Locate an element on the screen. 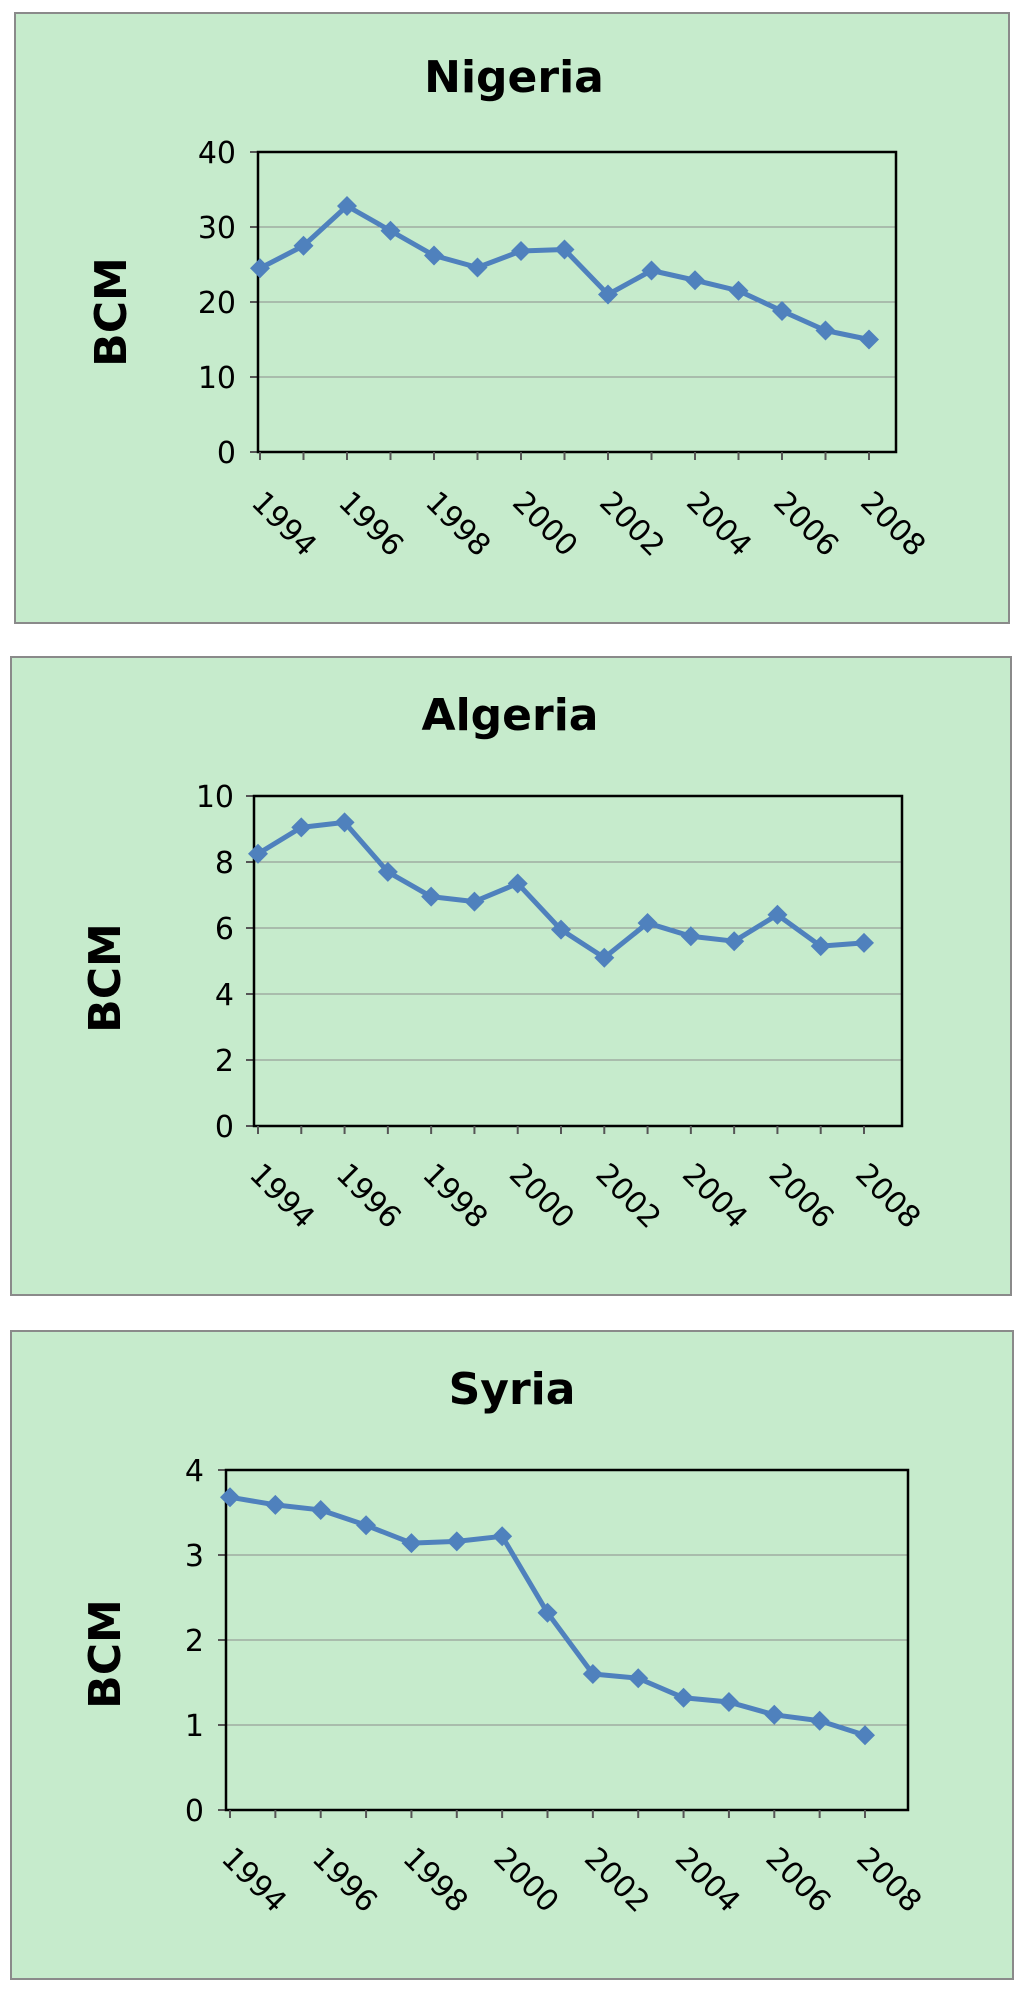 This screenshot has width=1024, height=1990. y-tick-label: 6 is located at coordinates (224, 929).